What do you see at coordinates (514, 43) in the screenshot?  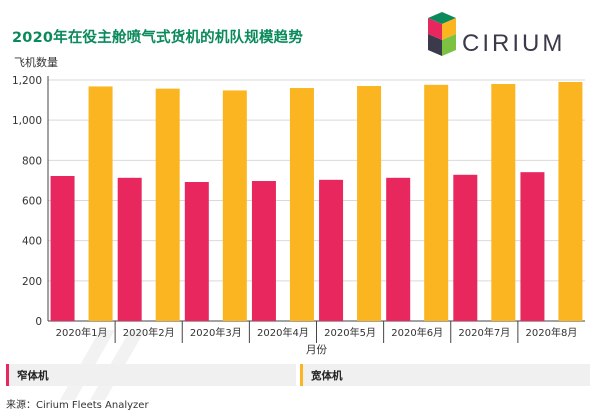 I see `logo-text: CIRIUM` at bounding box center [514, 43].